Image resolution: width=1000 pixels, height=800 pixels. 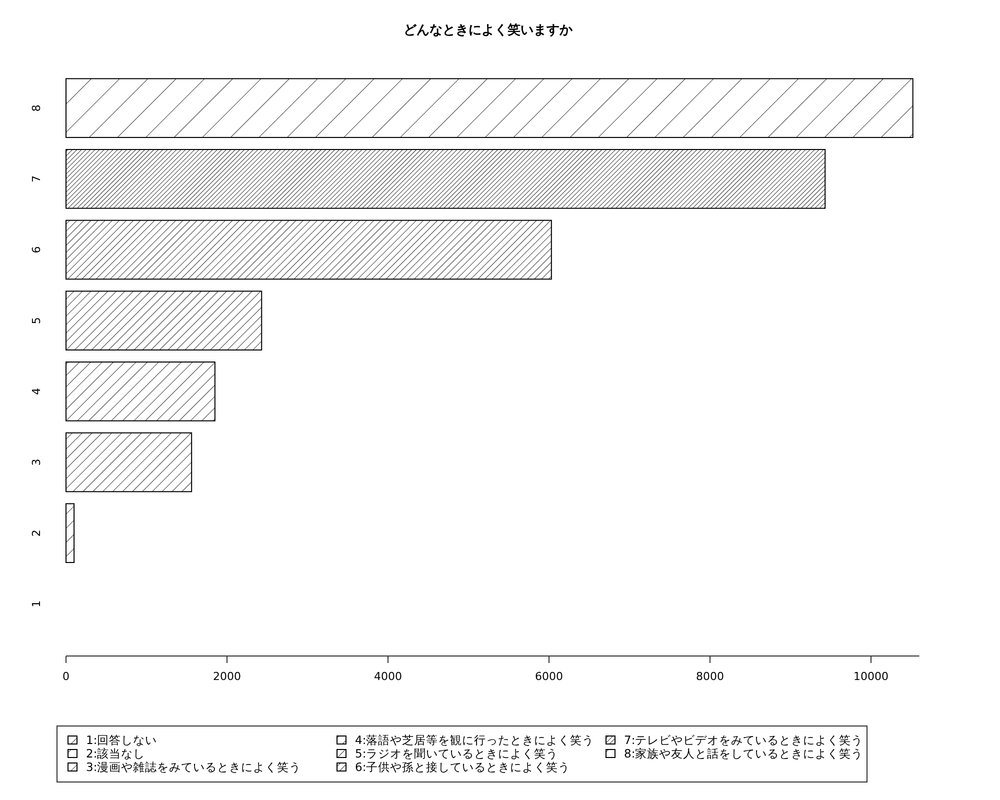 I want to click on x-tick-label: 6000, so click(x=549, y=676).